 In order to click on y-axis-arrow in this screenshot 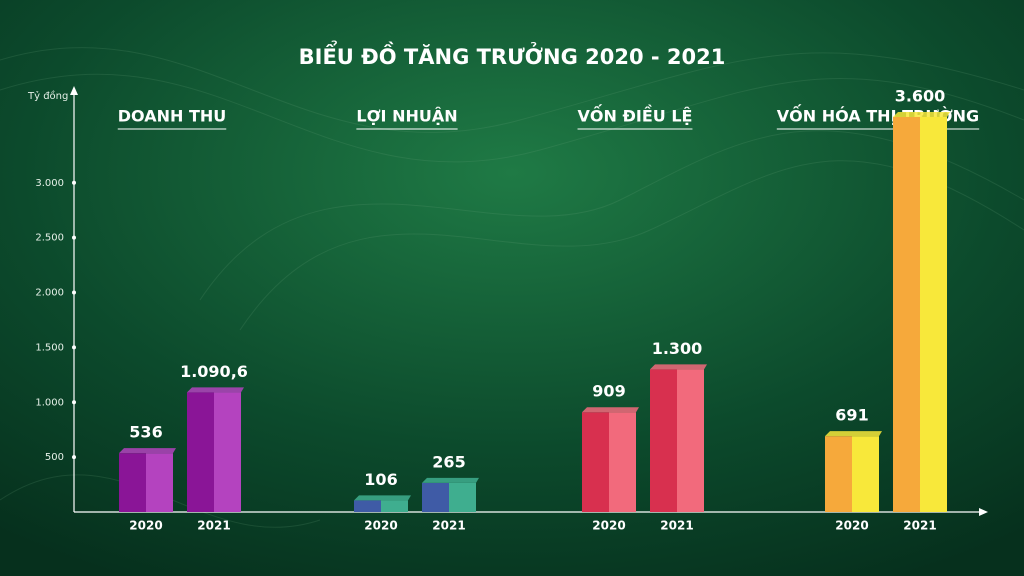, I will do `click(74, 90)`.